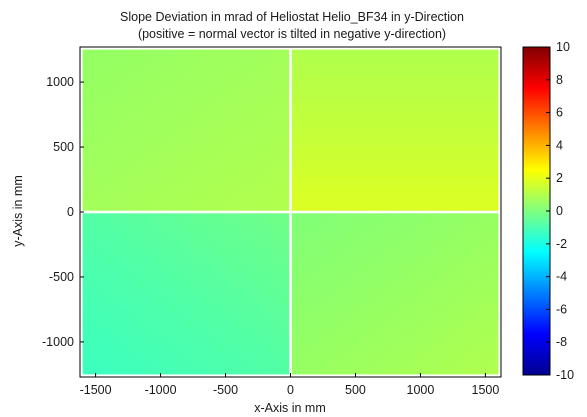 The width and height of the screenshot is (587, 417). Describe the element at coordinates (561, 244) in the screenshot. I see `colorbar-tick-label: -2` at that location.